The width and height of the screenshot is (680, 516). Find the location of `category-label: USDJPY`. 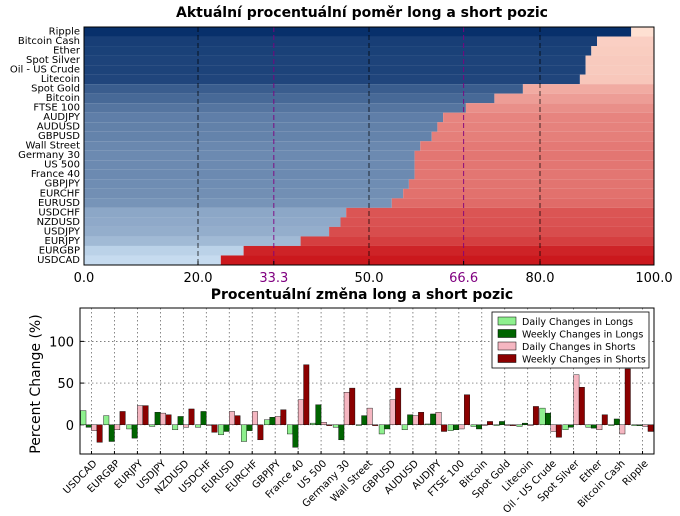

category-label: USDJPY is located at coordinates (62, 231).